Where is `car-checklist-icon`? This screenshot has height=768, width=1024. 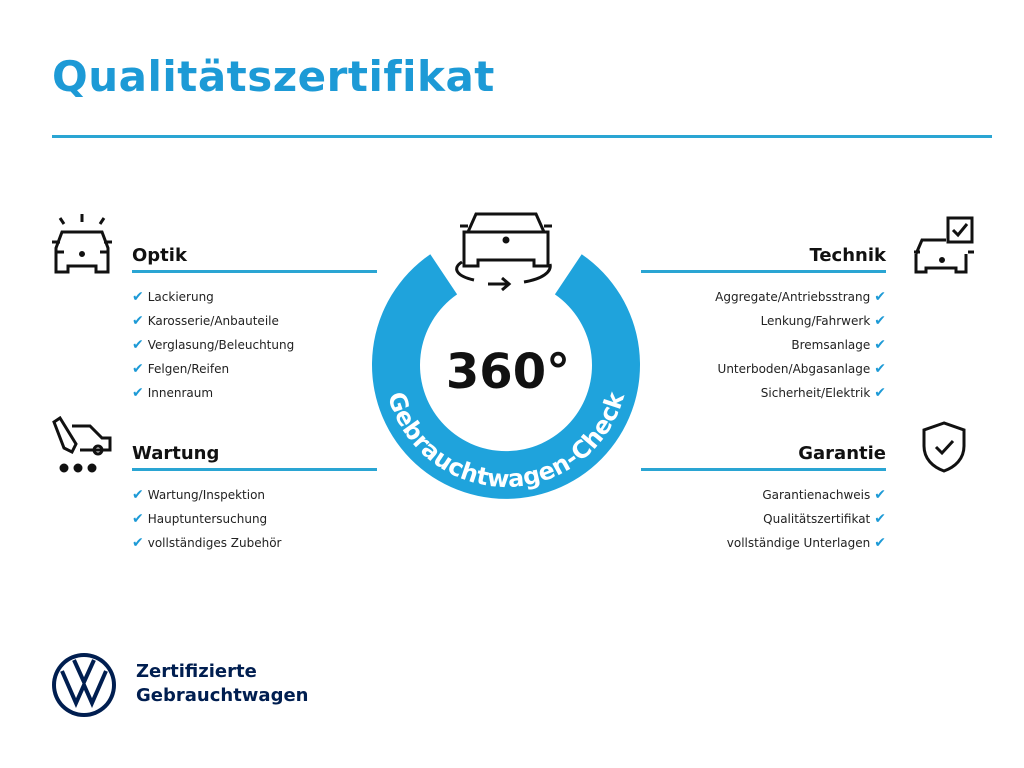
car-checklist-icon is located at coordinates (944, 245).